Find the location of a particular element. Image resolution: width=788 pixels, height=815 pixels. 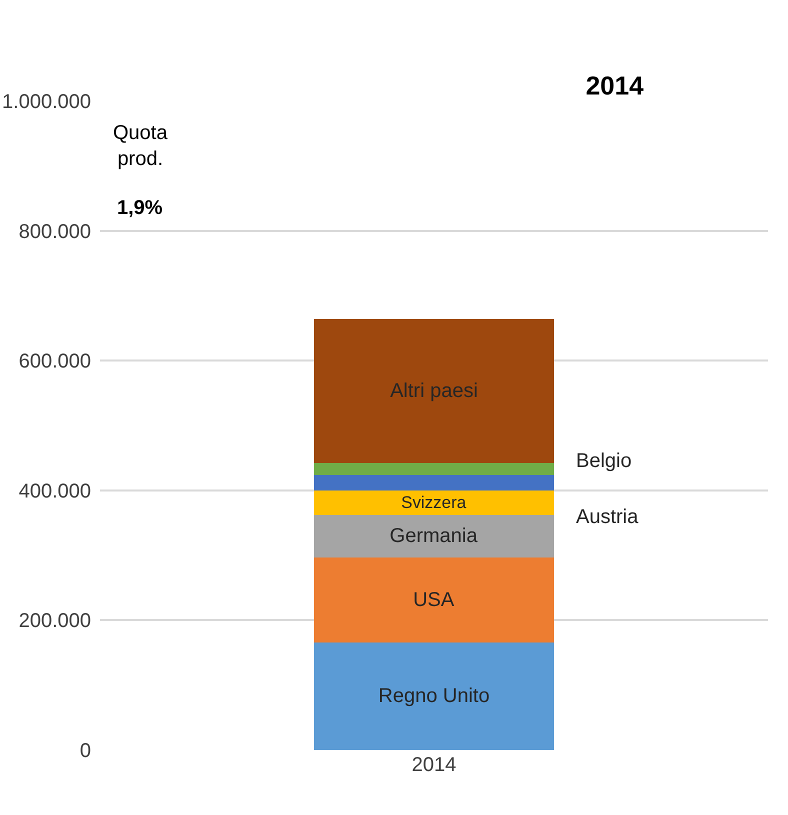

series-label: USA is located at coordinates (434, 599).